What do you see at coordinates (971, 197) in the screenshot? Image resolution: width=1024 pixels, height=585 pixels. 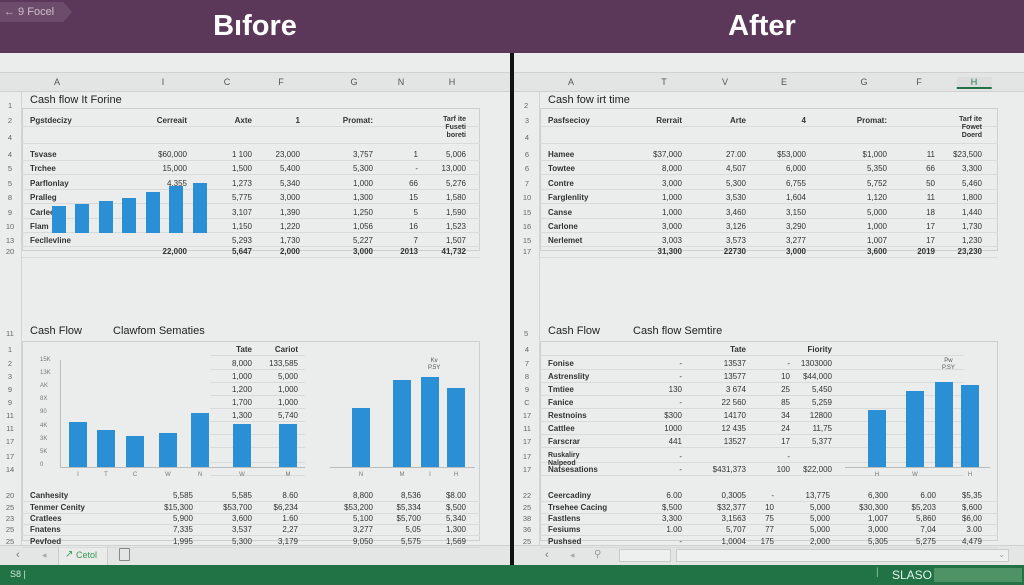 I see `cell: 1,800` at bounding box center [971, 197].